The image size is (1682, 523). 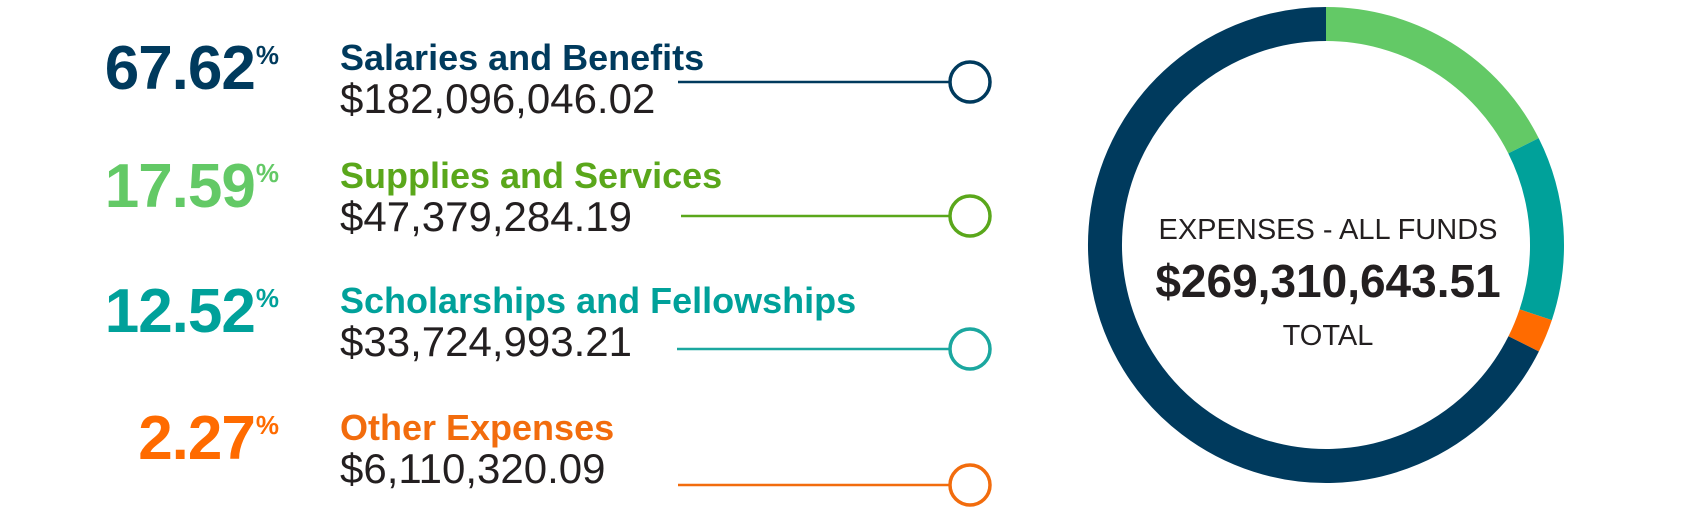 I want to click on percent-value: 2.27, so click(x=197, y=438).